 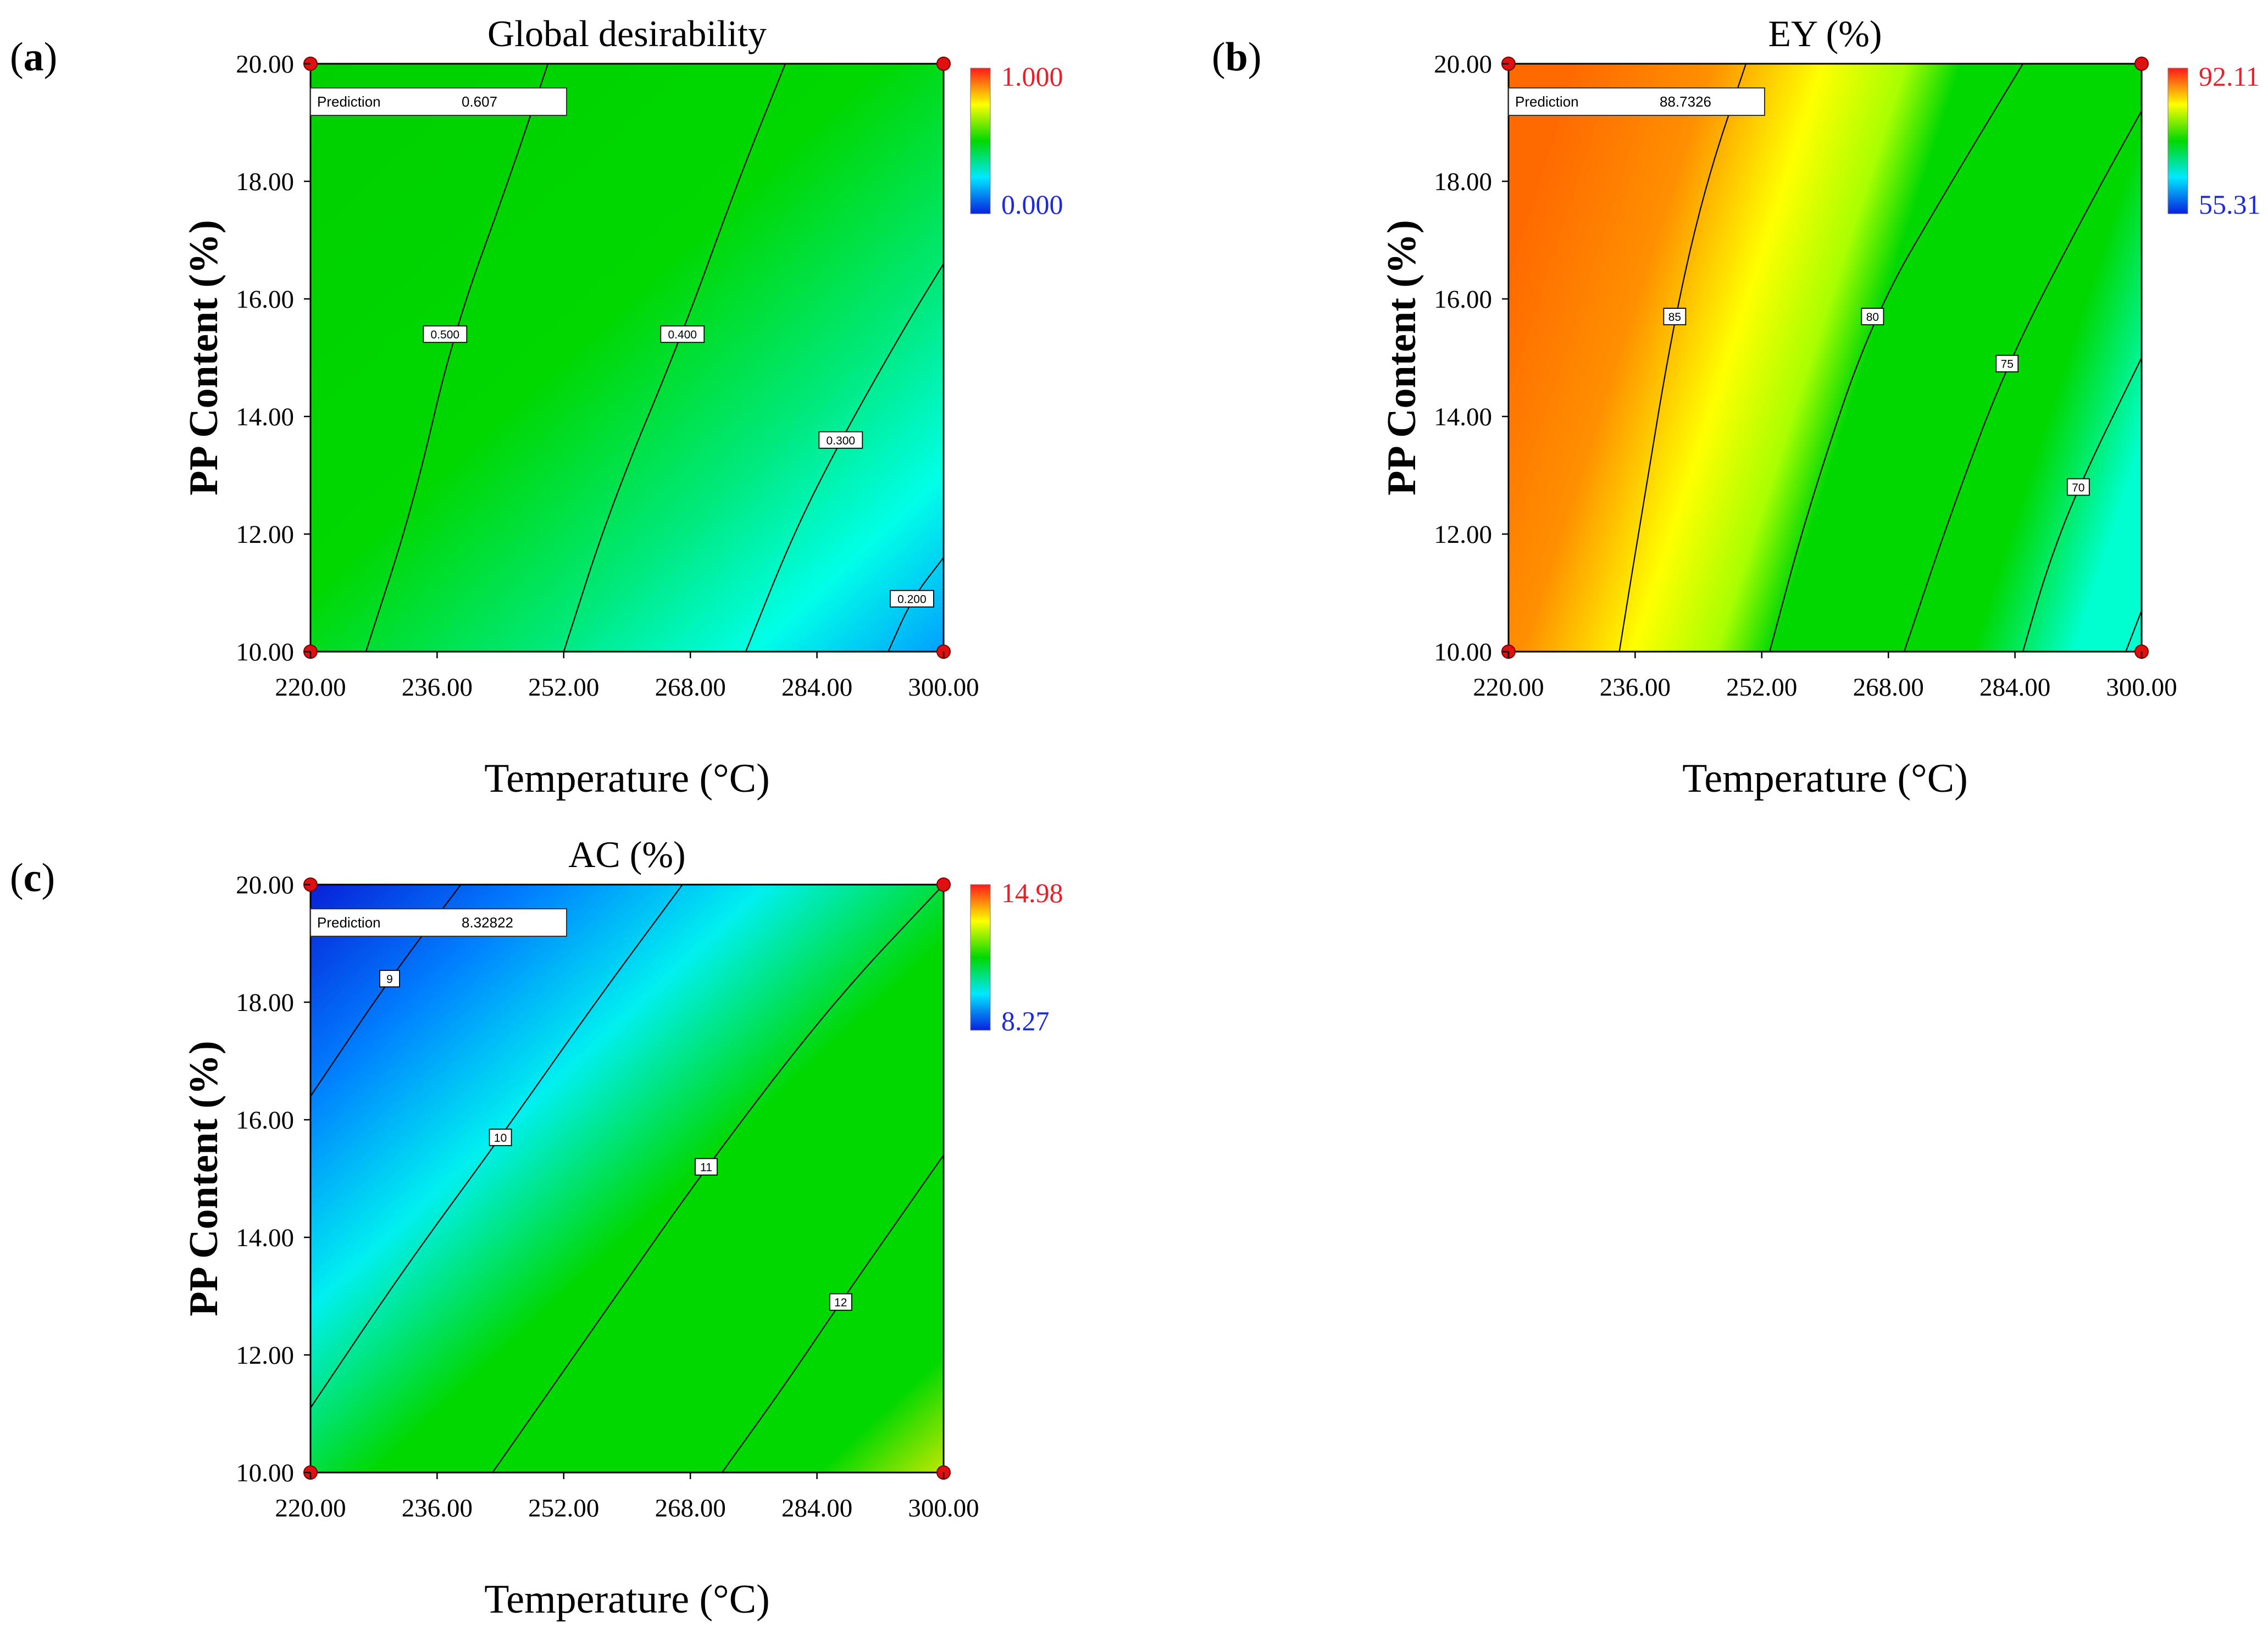 I want to click on chart-title: AC (%), so click(x=626, y=854).